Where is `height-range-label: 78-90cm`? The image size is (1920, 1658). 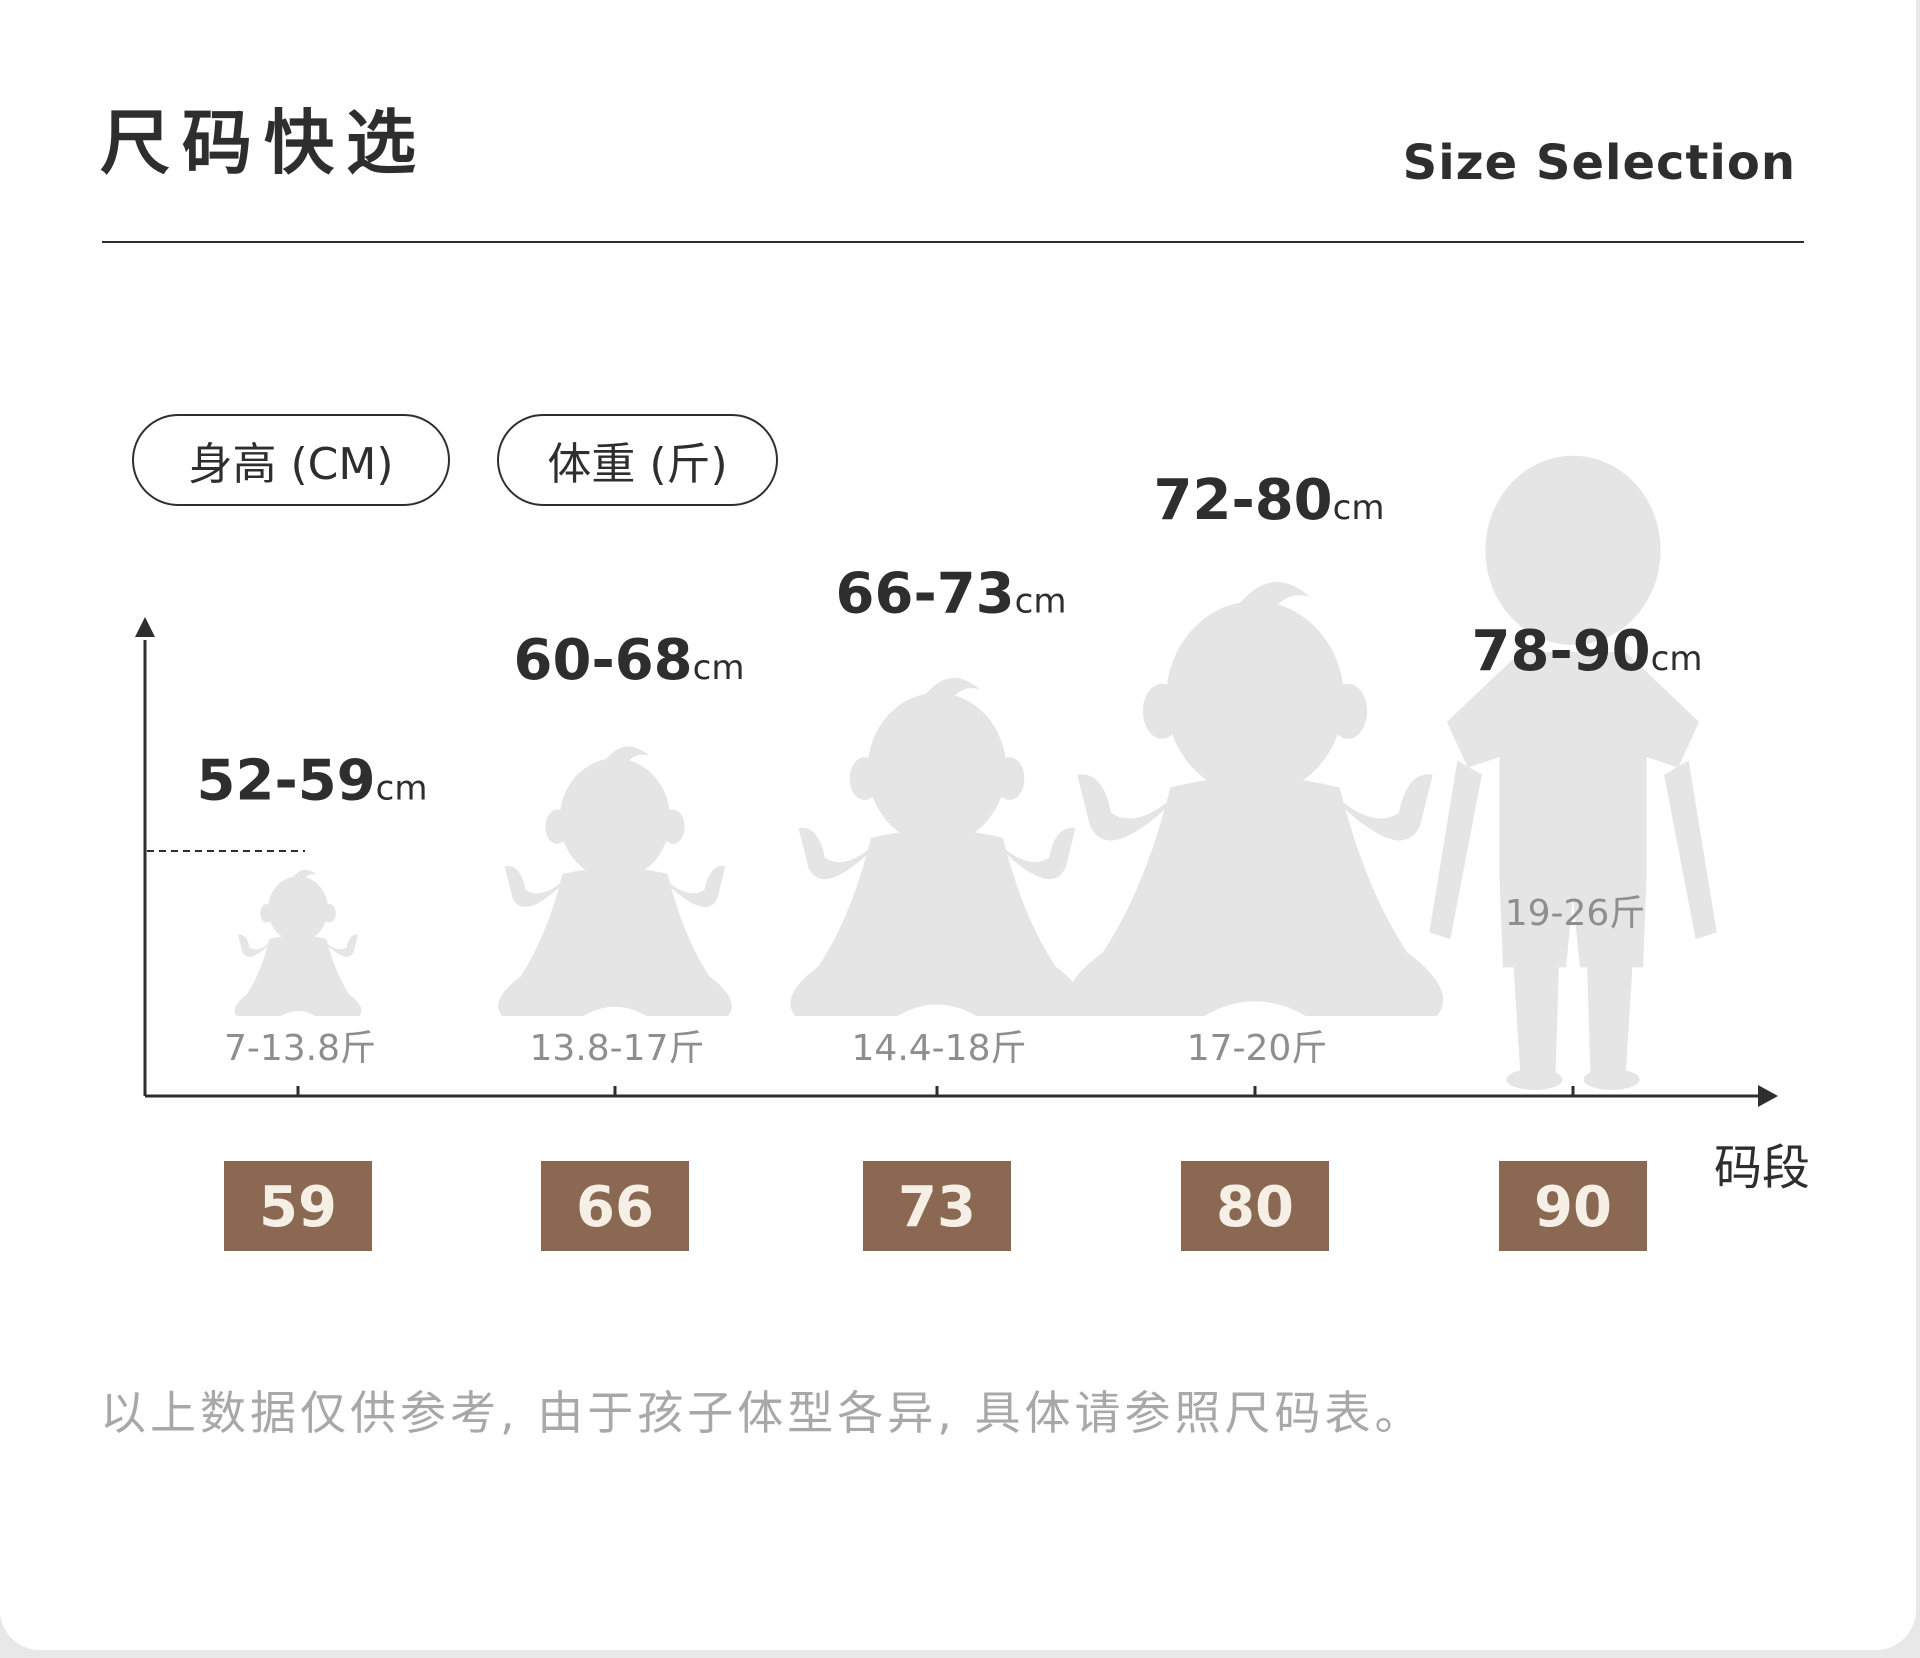
height-range-label: 78-90cm is located at coordinates (1587, 651).